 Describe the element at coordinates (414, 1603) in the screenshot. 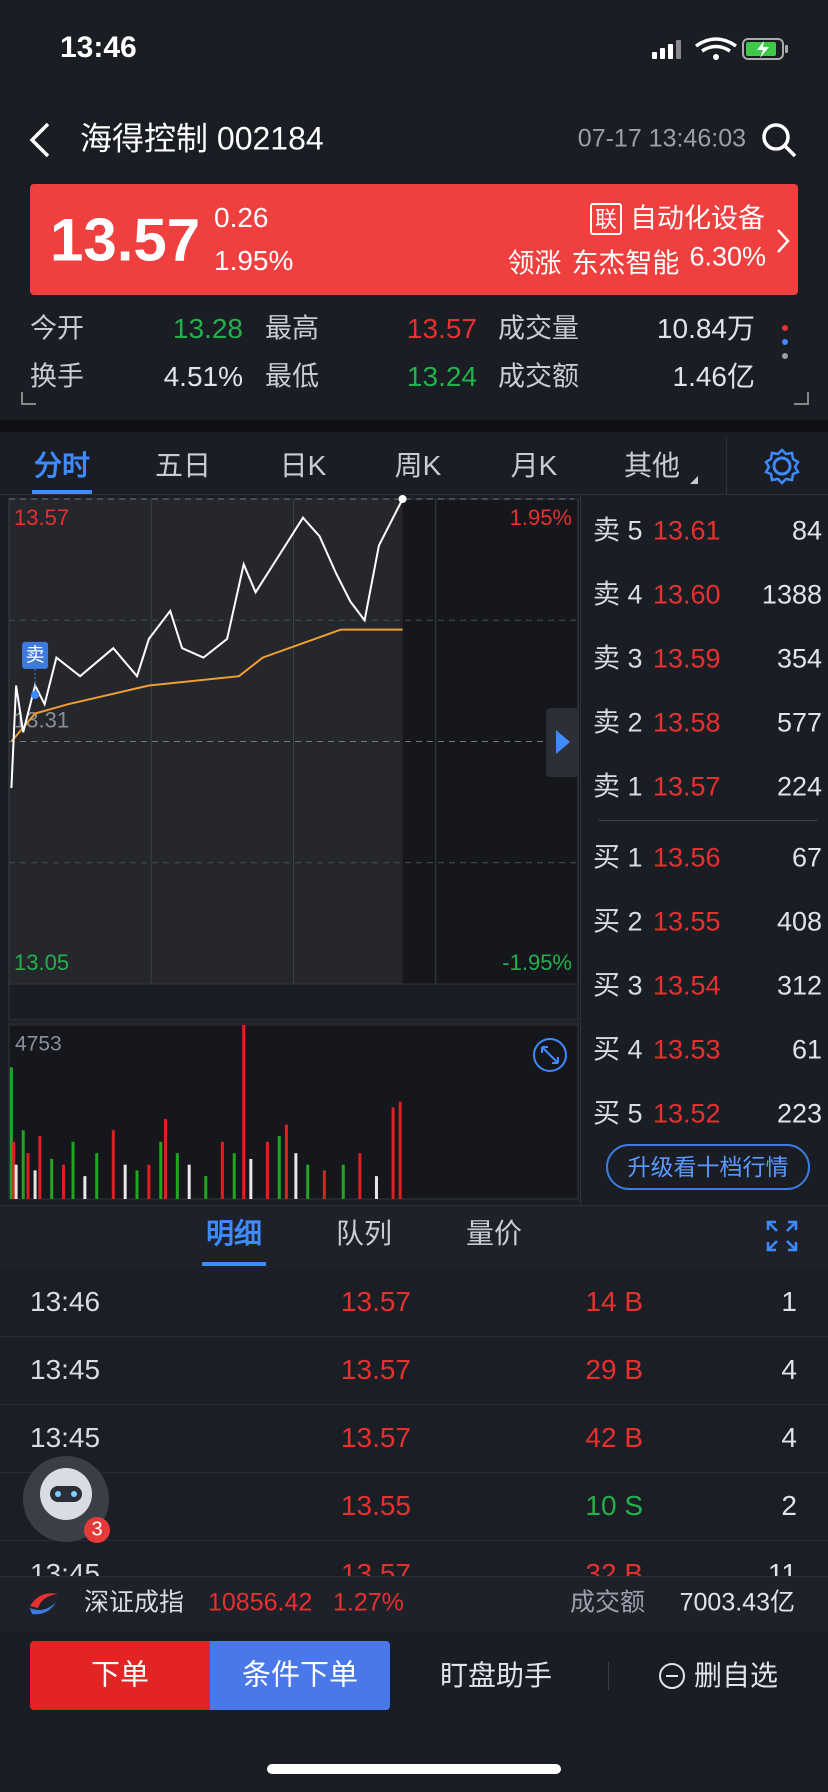

I see `index-bar` at that location.